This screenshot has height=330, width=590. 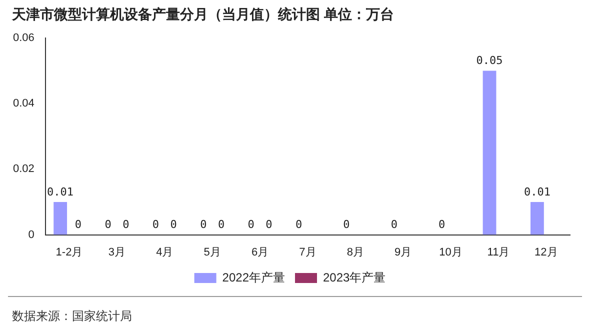 I want to click on x-tick-label: 10月, so click(x=450, y=252).